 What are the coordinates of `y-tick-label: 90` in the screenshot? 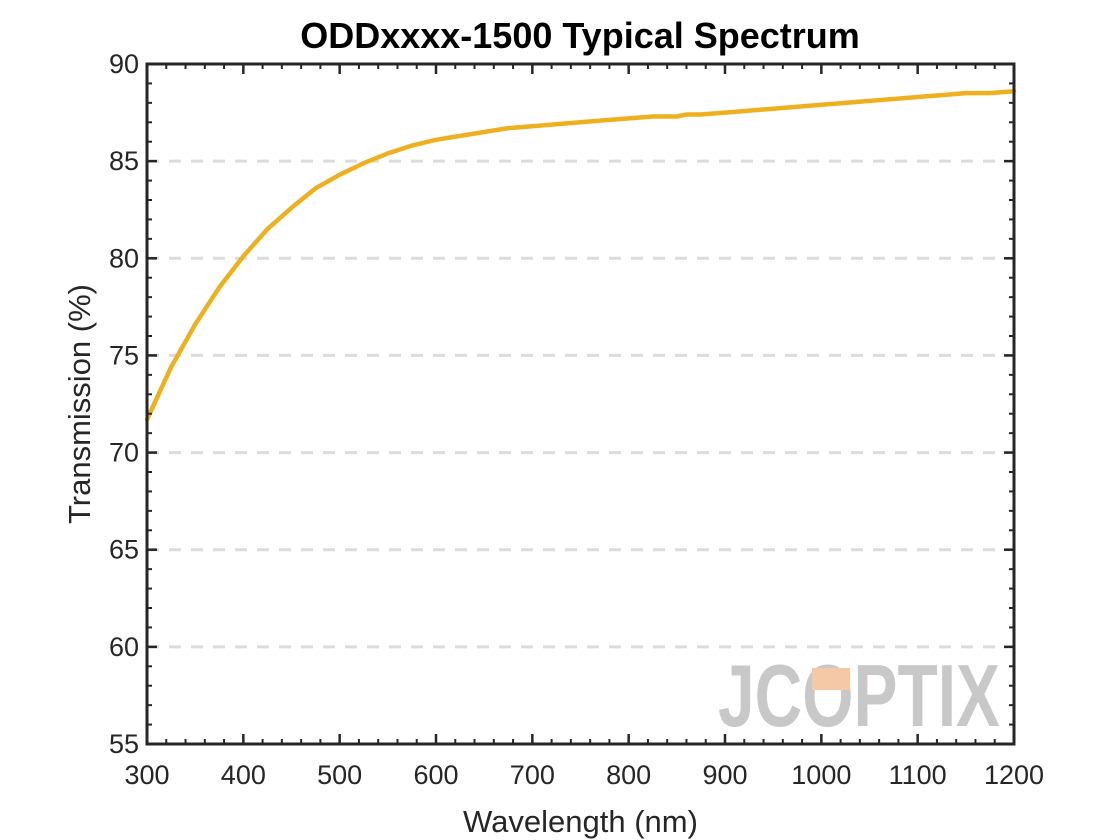 It's located at (124, 64).